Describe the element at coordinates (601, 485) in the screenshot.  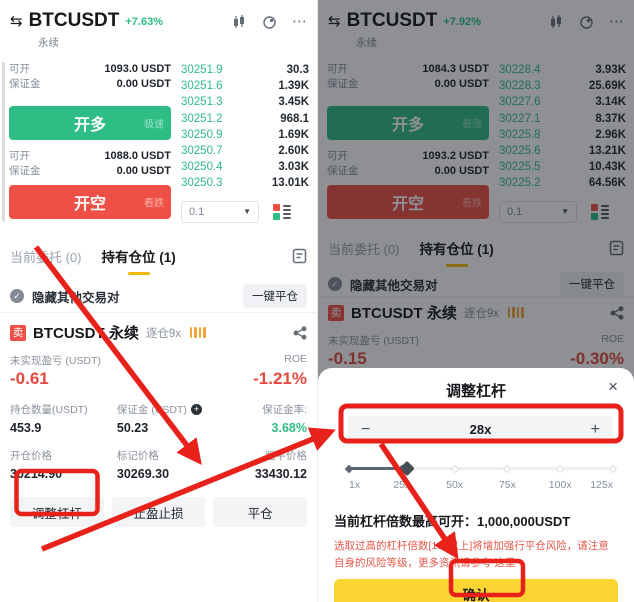
I see `slider-label: 125x` at that location.